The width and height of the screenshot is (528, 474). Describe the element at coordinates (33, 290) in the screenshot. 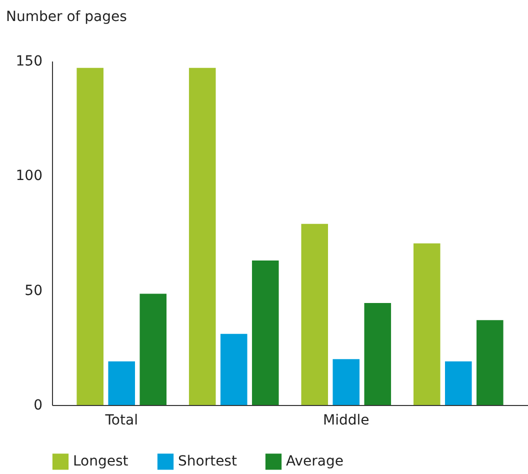

I see `y-tick-label: 50` at that location.